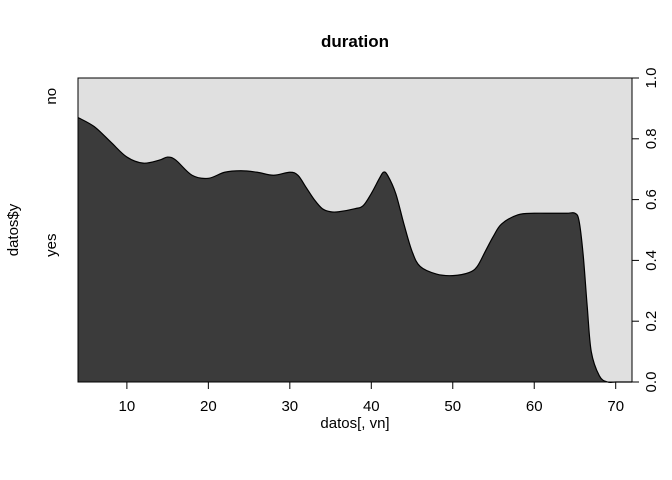 The height and width of the screenshot is (480, 672). Describe the element at coordinates (355, 41) in the screenshot. I see `chart-title: duration` at that location.